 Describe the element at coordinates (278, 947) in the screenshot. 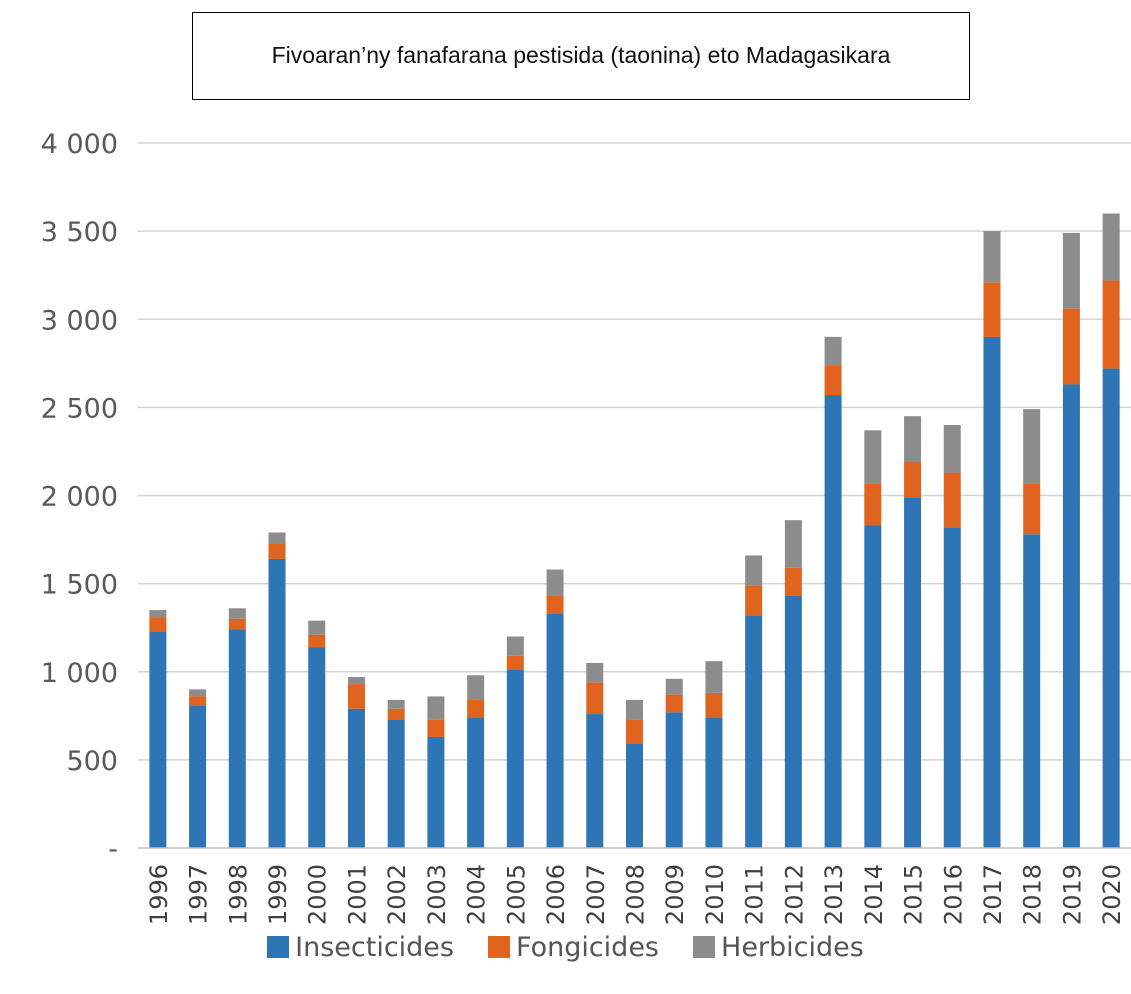

I see `legend-swatch-insecticides` at that location.